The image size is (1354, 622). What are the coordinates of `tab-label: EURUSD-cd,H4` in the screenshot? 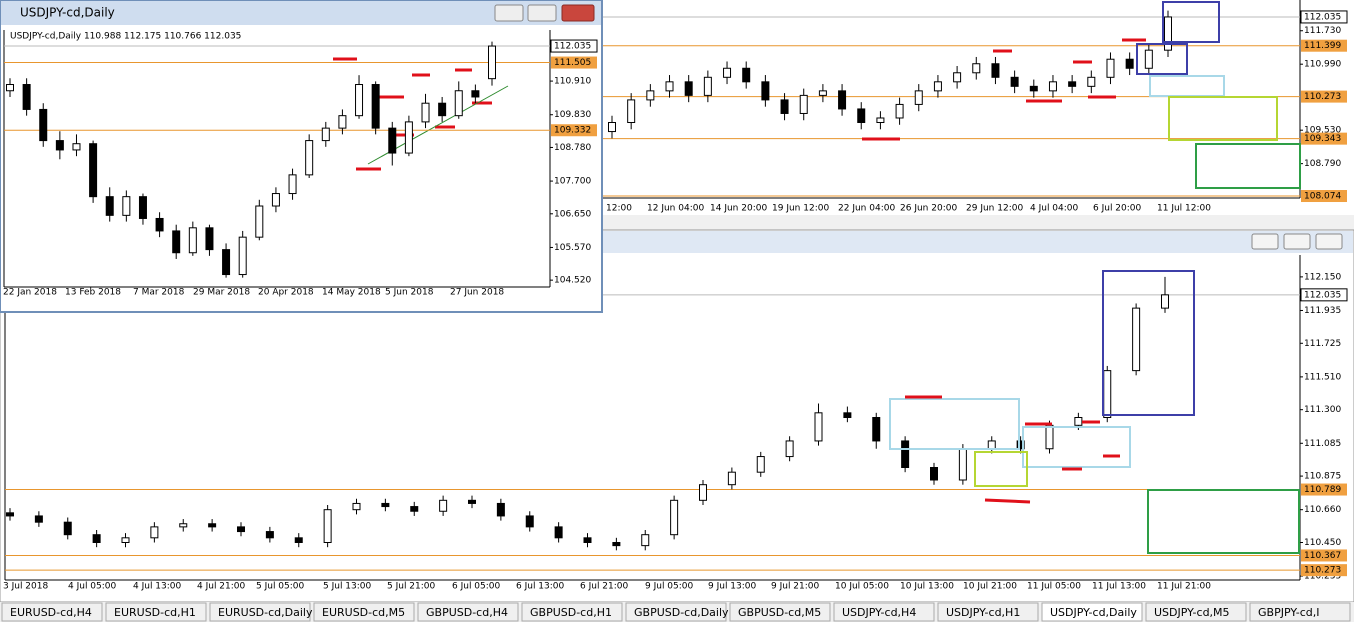 It's located at (51, 612).